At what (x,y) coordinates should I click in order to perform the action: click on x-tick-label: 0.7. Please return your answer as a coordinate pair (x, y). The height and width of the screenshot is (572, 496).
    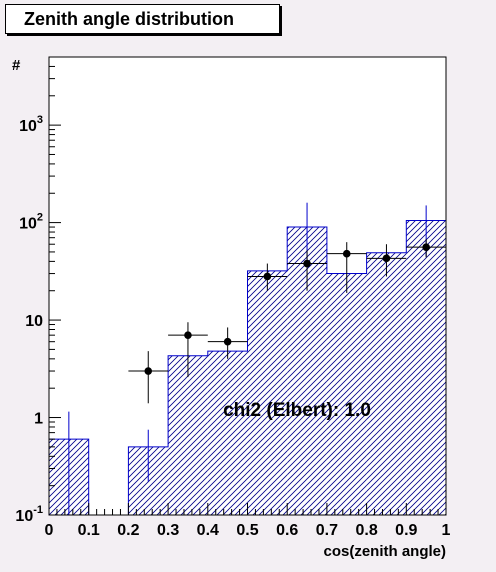
    Looking at the image, I should click on (327, 530).